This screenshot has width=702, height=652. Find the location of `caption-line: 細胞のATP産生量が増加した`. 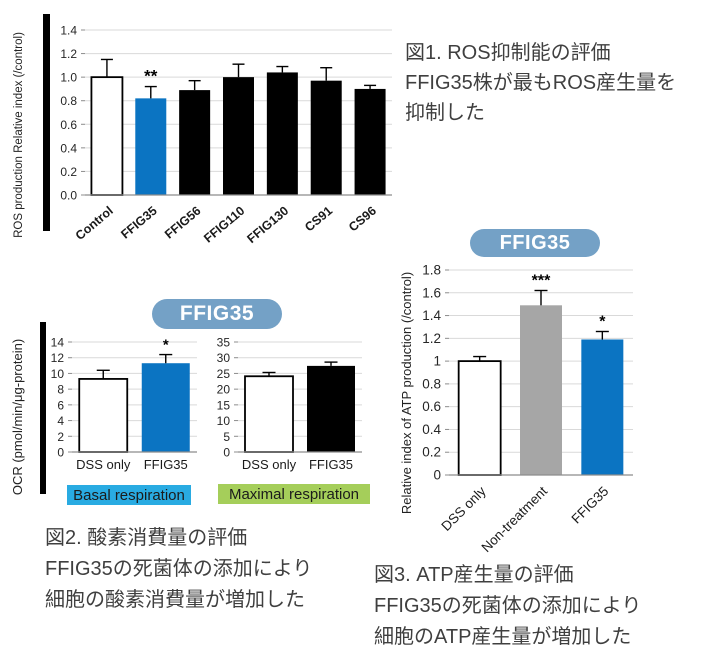

caption-line: 細胞のATP産生量が増加した is located at coordinates (503, 637).